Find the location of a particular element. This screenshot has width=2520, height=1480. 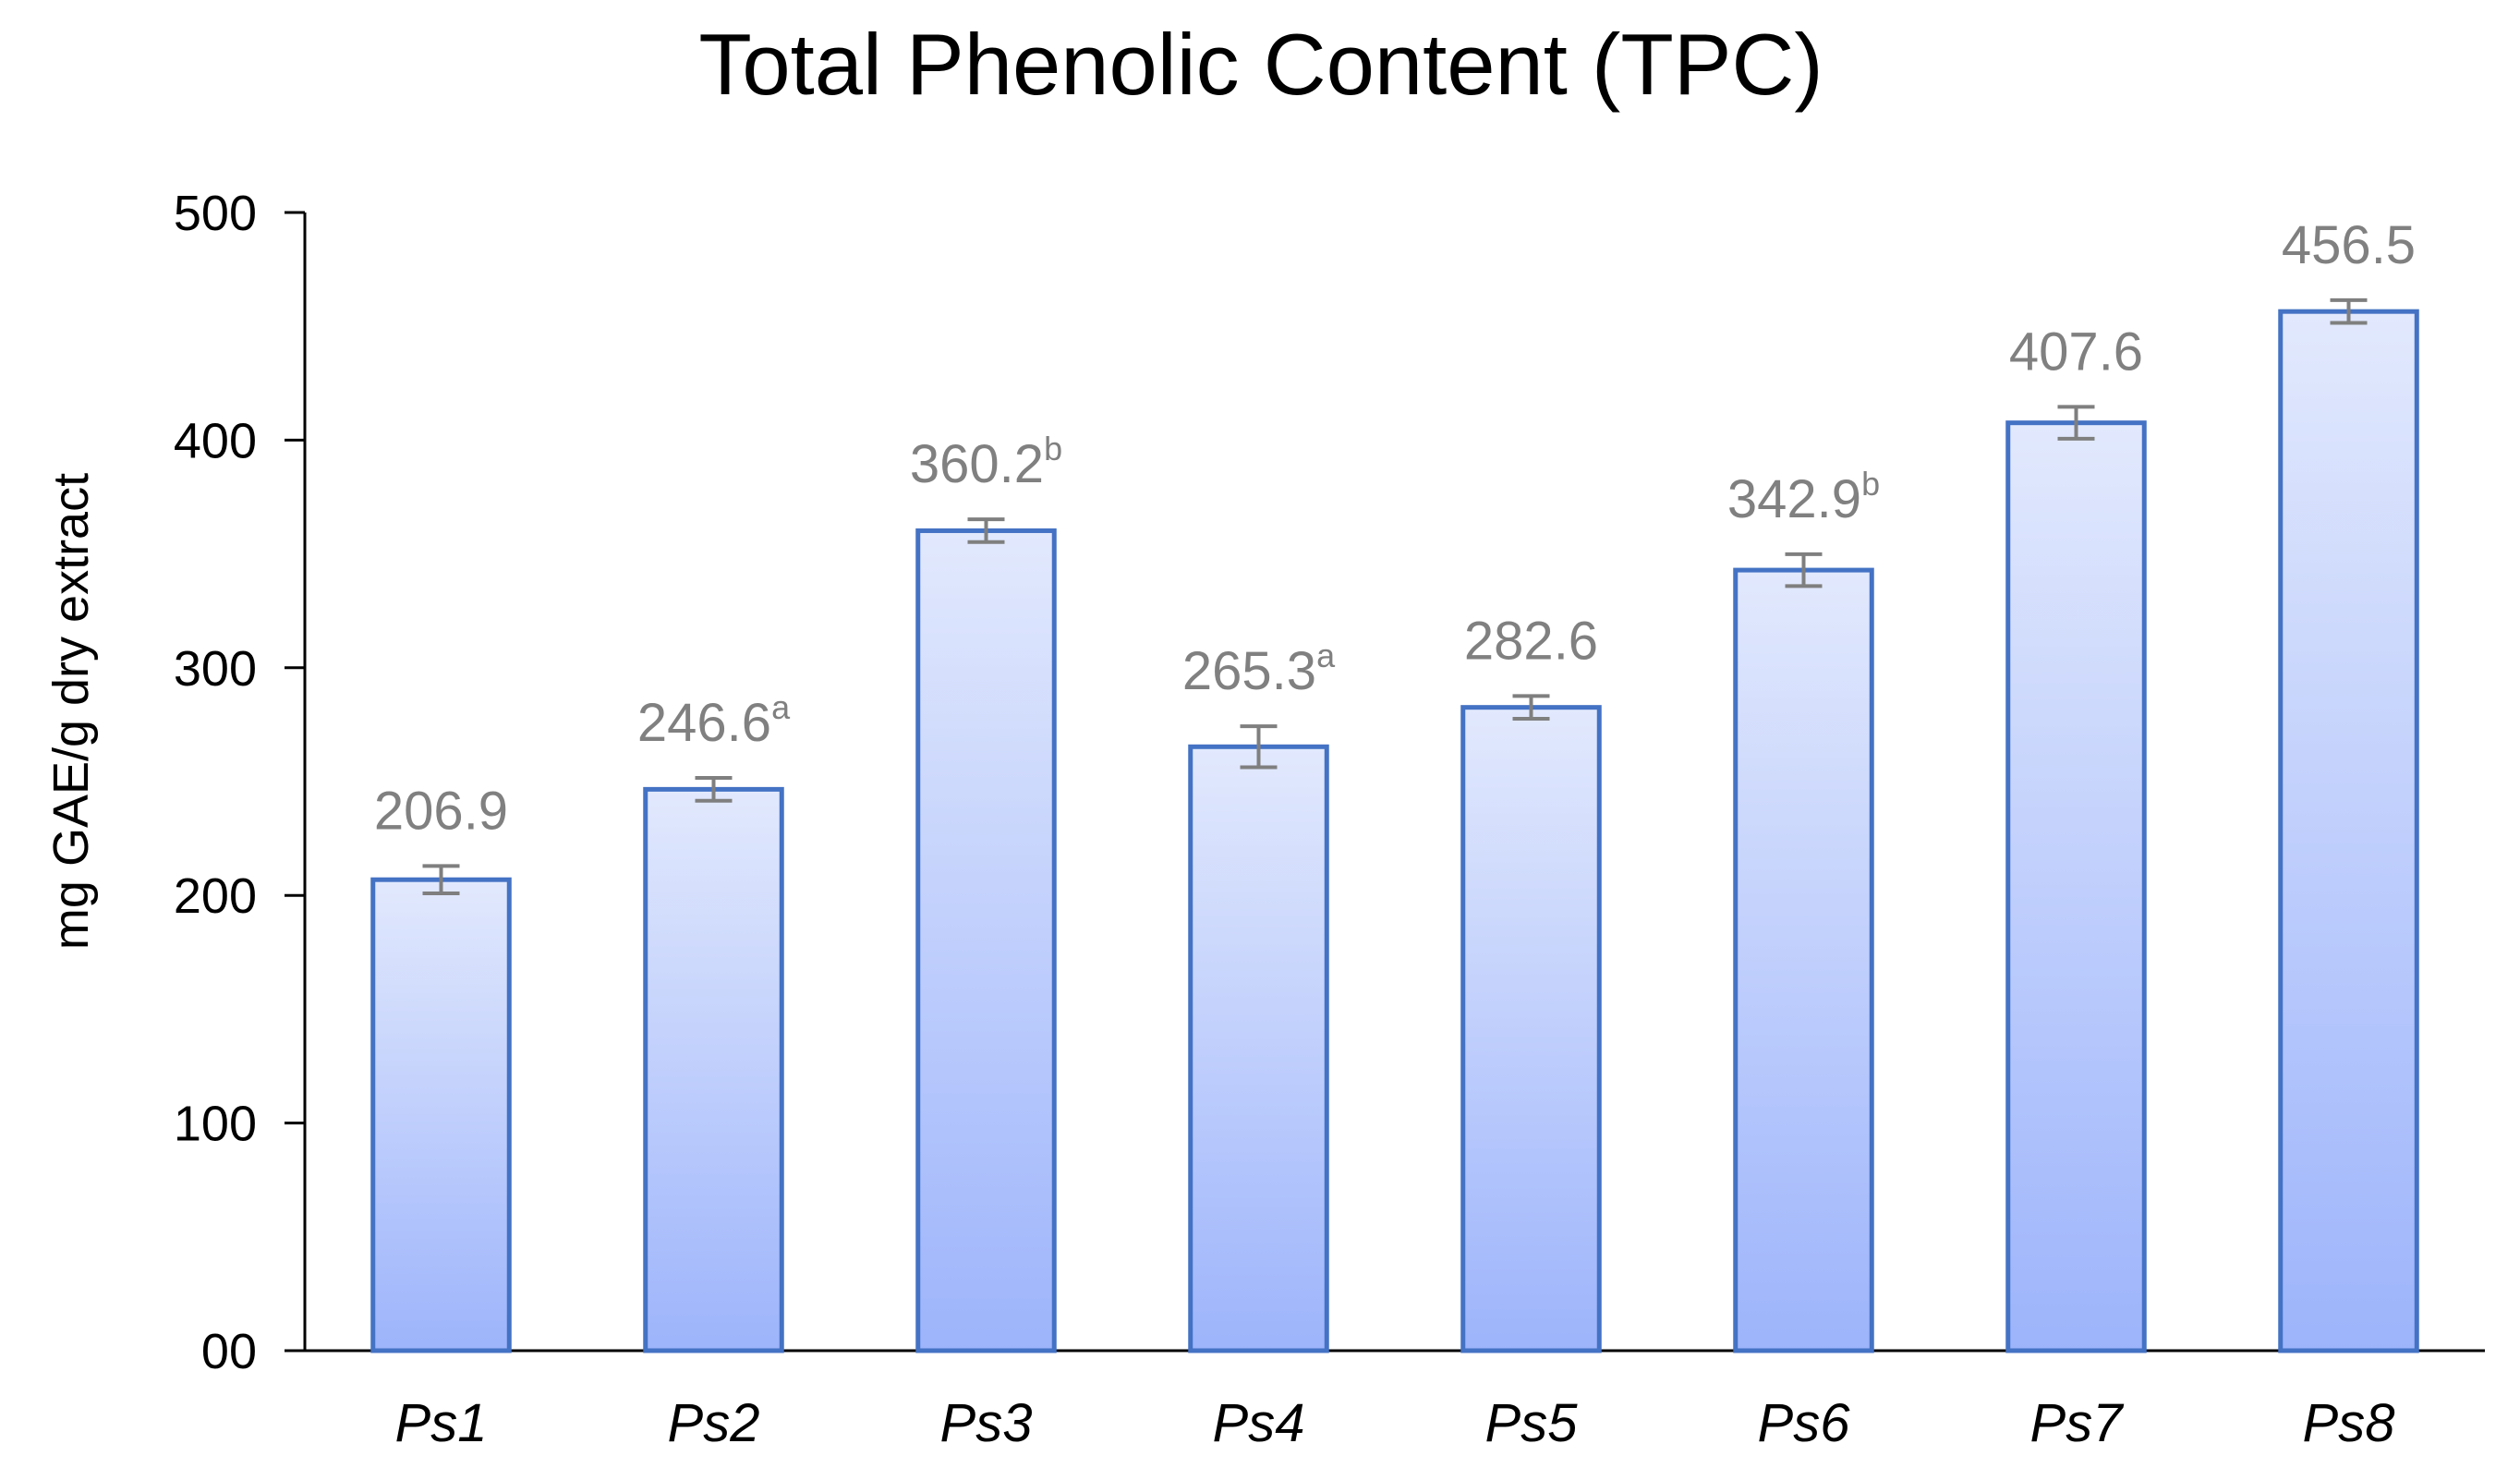

x-tick-label: Ps2 is located at coordinates (714, 1423).